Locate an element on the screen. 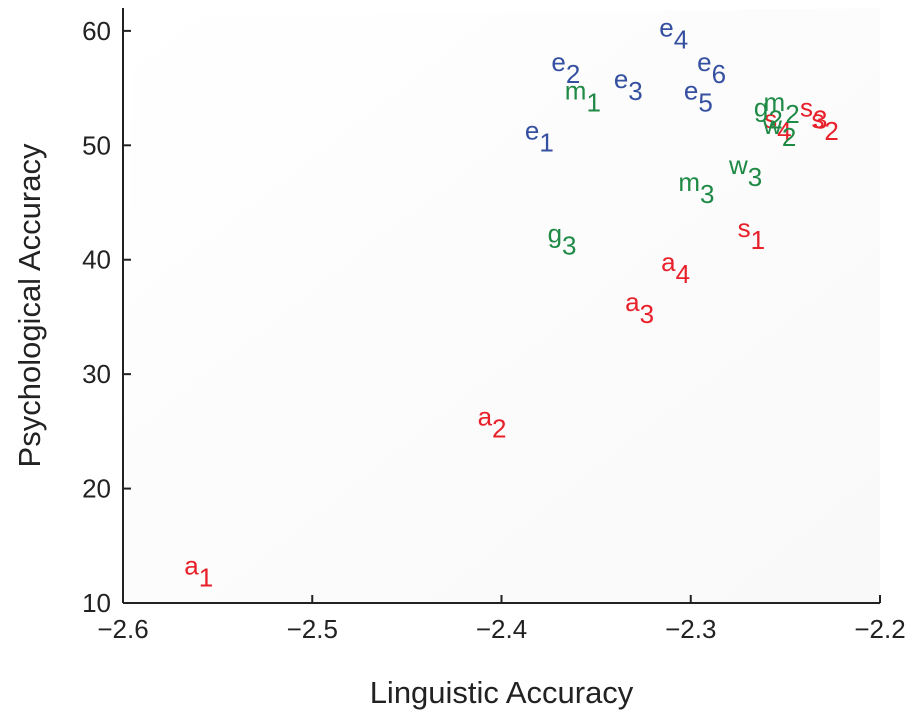 This screenshot has height=715, width=923. point-label-s3: s3 is located at coordinates (813, 114).